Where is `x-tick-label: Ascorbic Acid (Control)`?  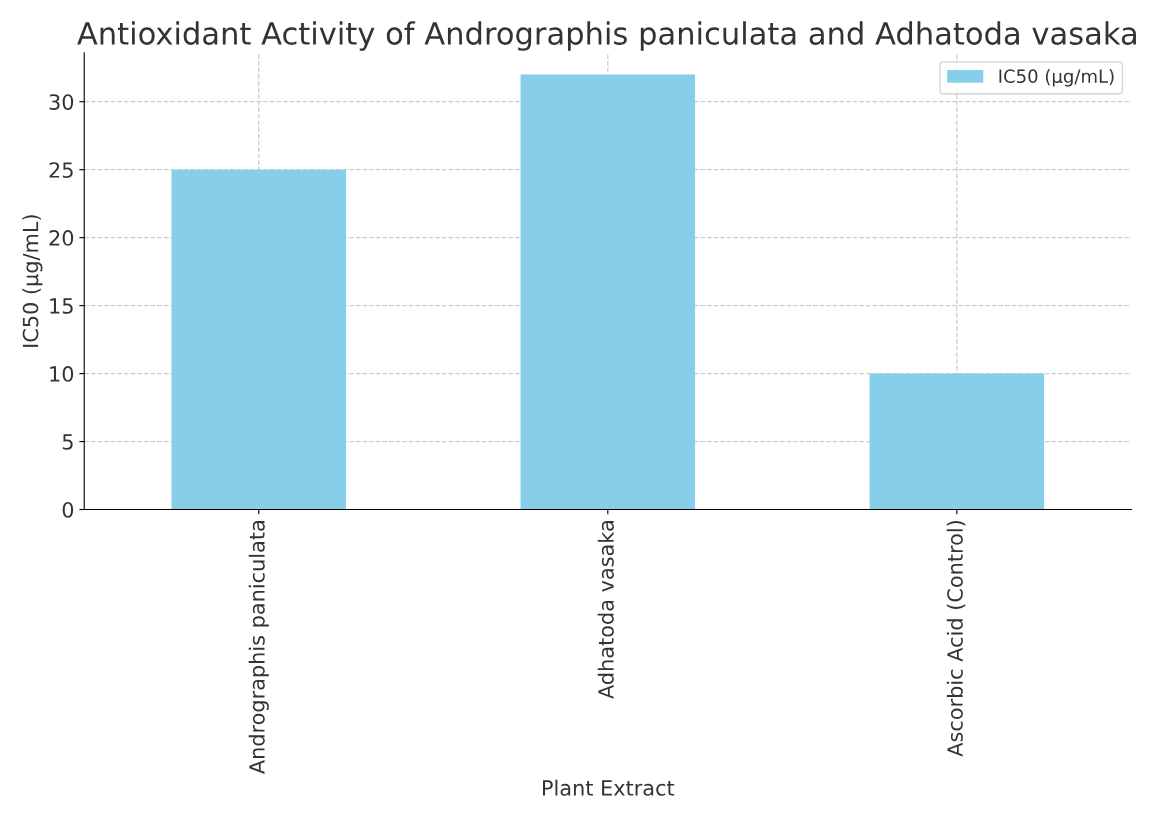 x-tick-label: Ascorbic Acid (Control) is located at coordinates (956, 639).